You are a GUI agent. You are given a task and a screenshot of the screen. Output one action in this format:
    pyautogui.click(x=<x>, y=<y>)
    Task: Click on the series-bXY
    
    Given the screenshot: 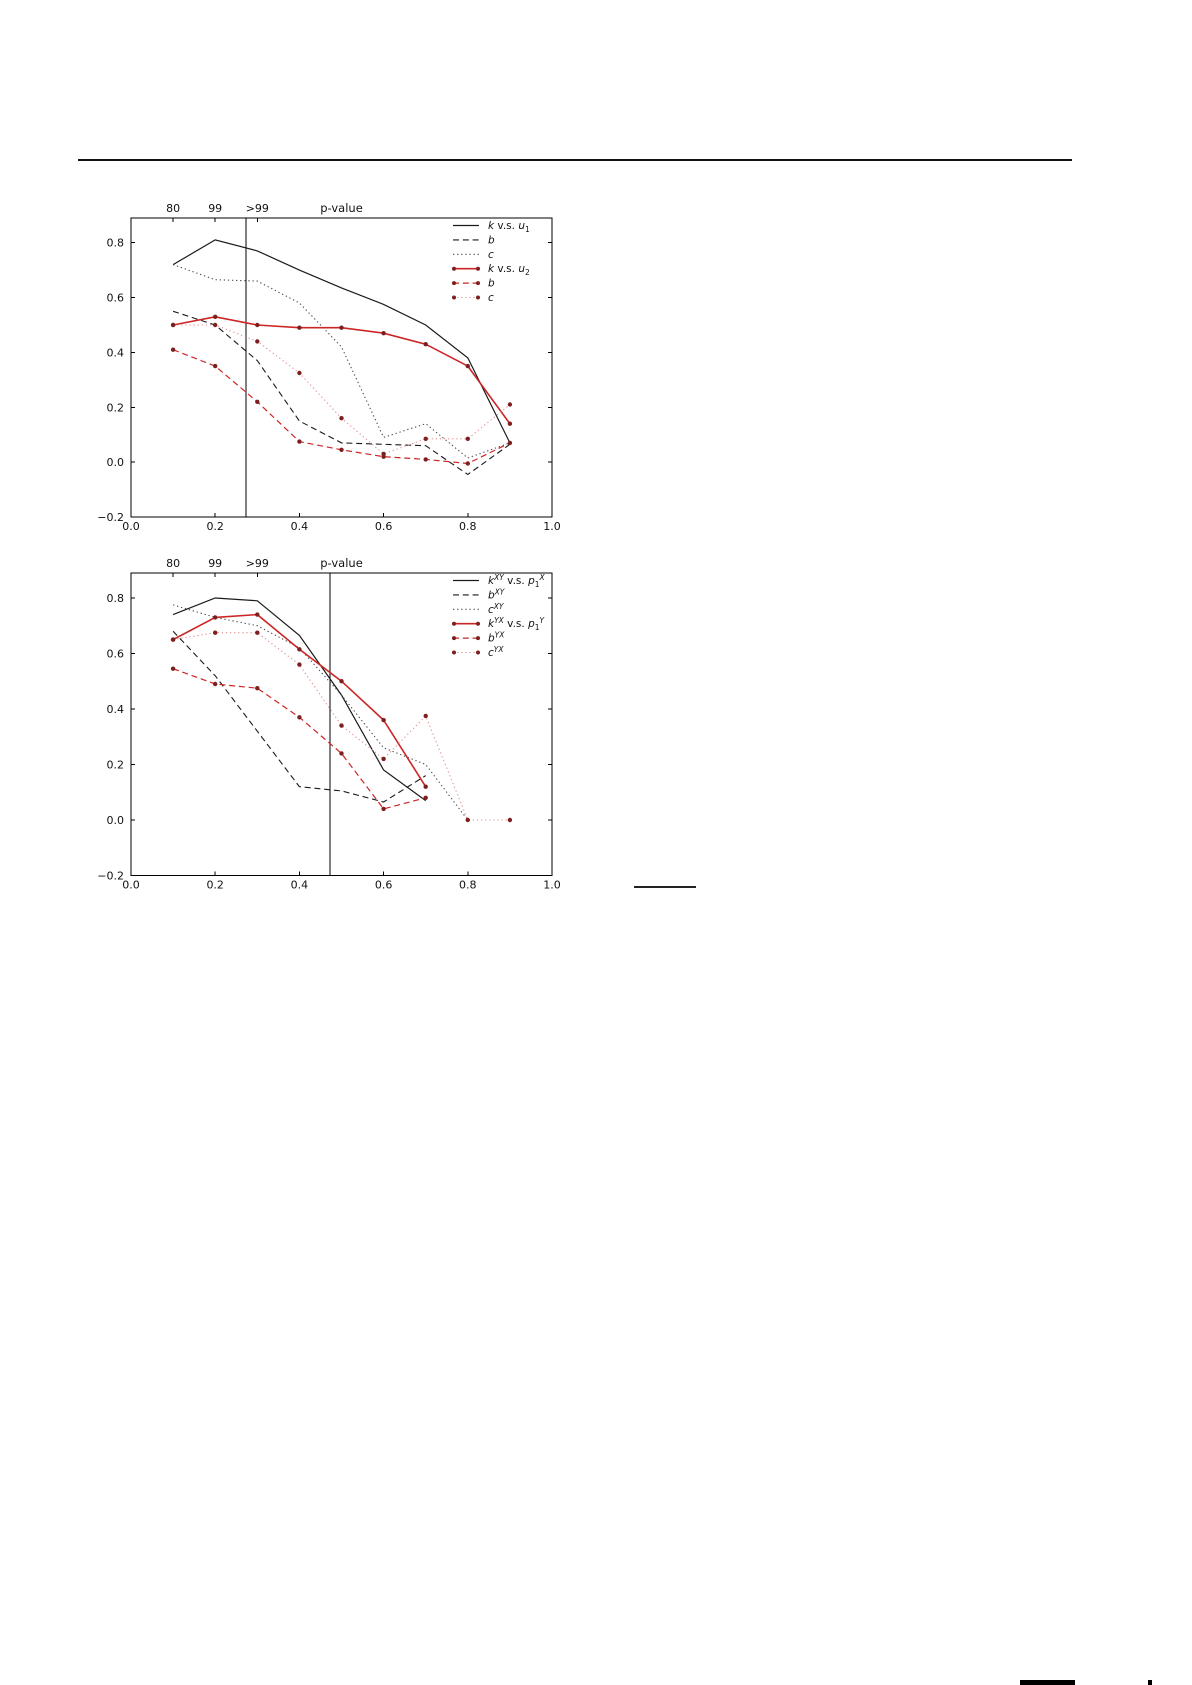 What is the action you would take?
    pyautogui.click(x=299, y=716)
    